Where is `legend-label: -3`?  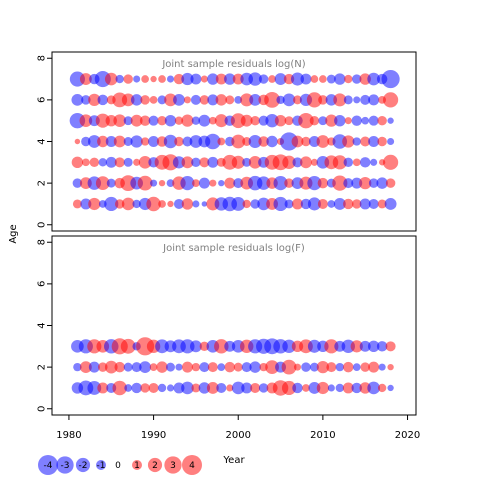 legend-label: -3 is located at coordinates (65, 466).